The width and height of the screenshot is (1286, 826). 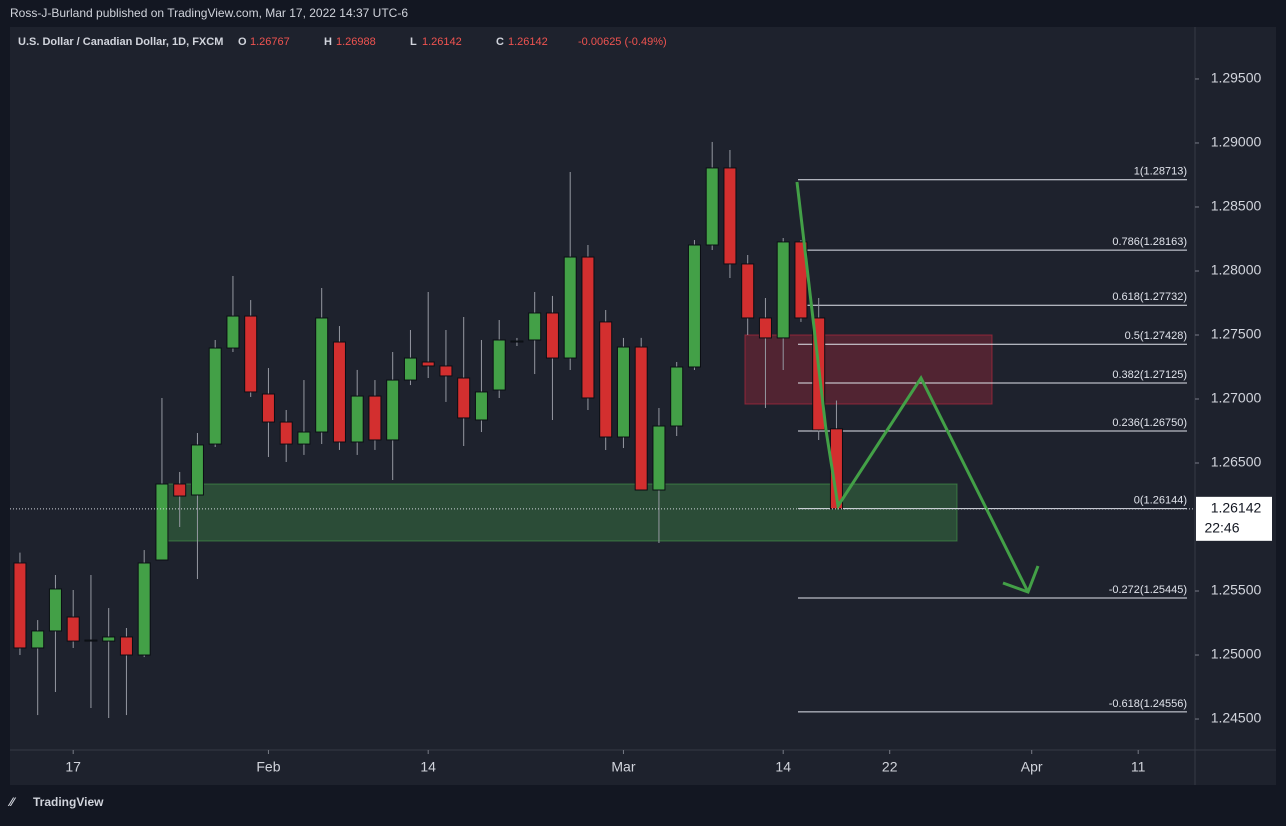 I want to click on legend-key: L, so click(x=413, y=42).